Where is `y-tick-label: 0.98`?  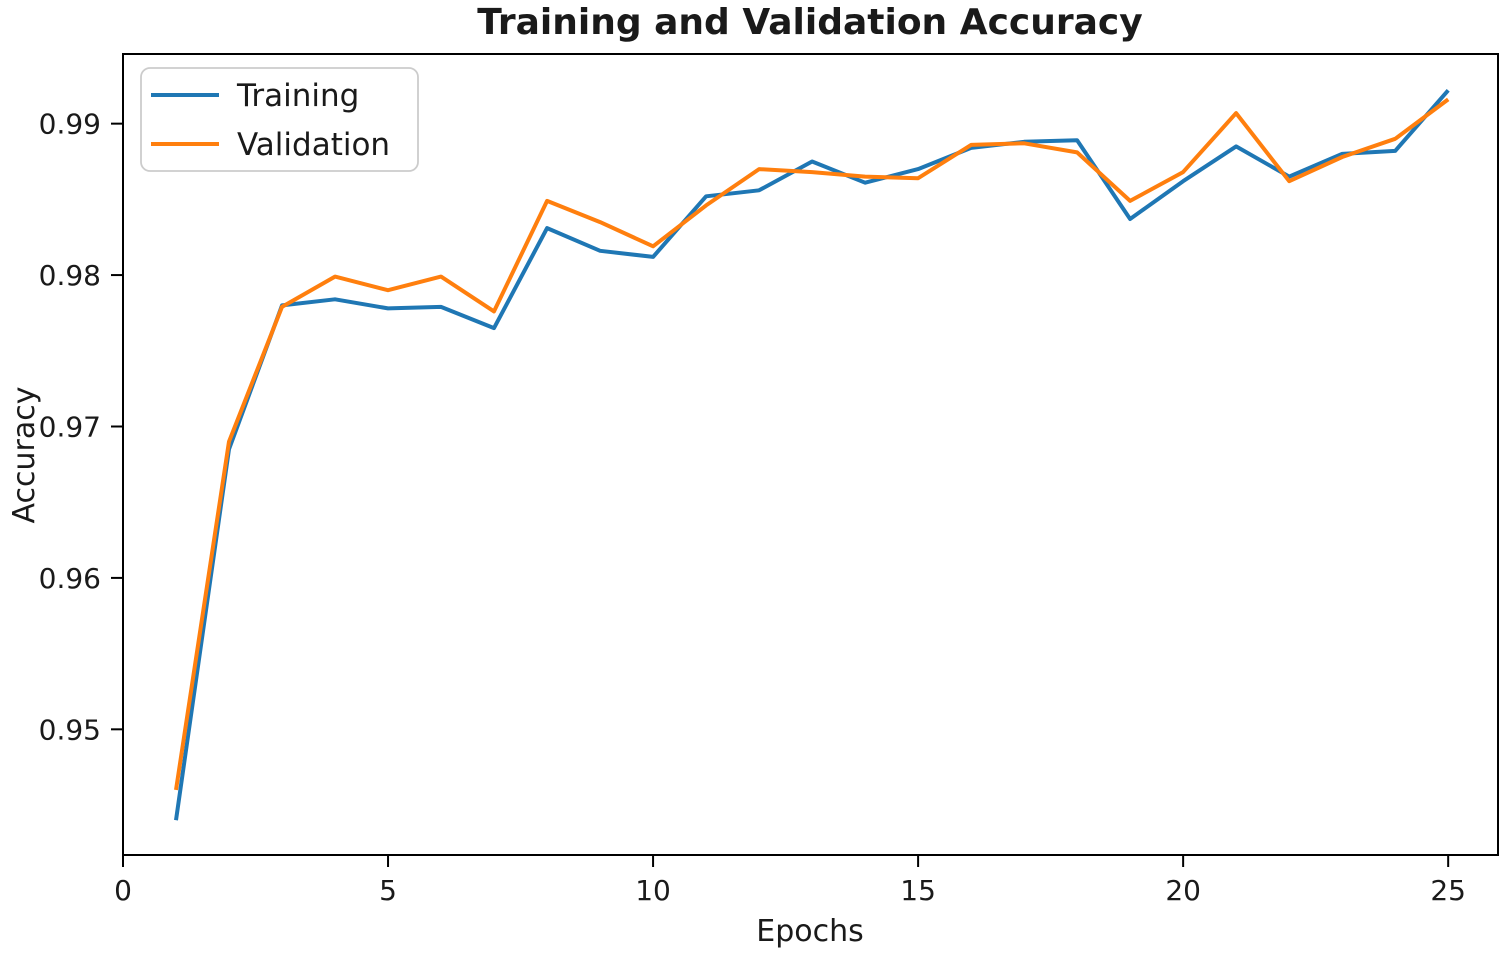
y-tick-label: 0.98 is located at coordinates (70, 275).